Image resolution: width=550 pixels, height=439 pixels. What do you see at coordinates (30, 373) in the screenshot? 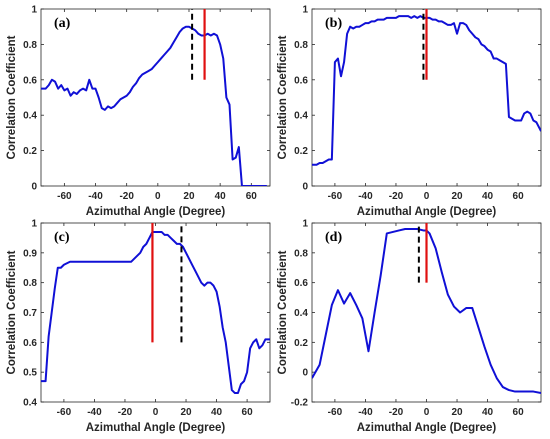
I see `y-tick-label: 0.5` at bounding box center [30, 373].